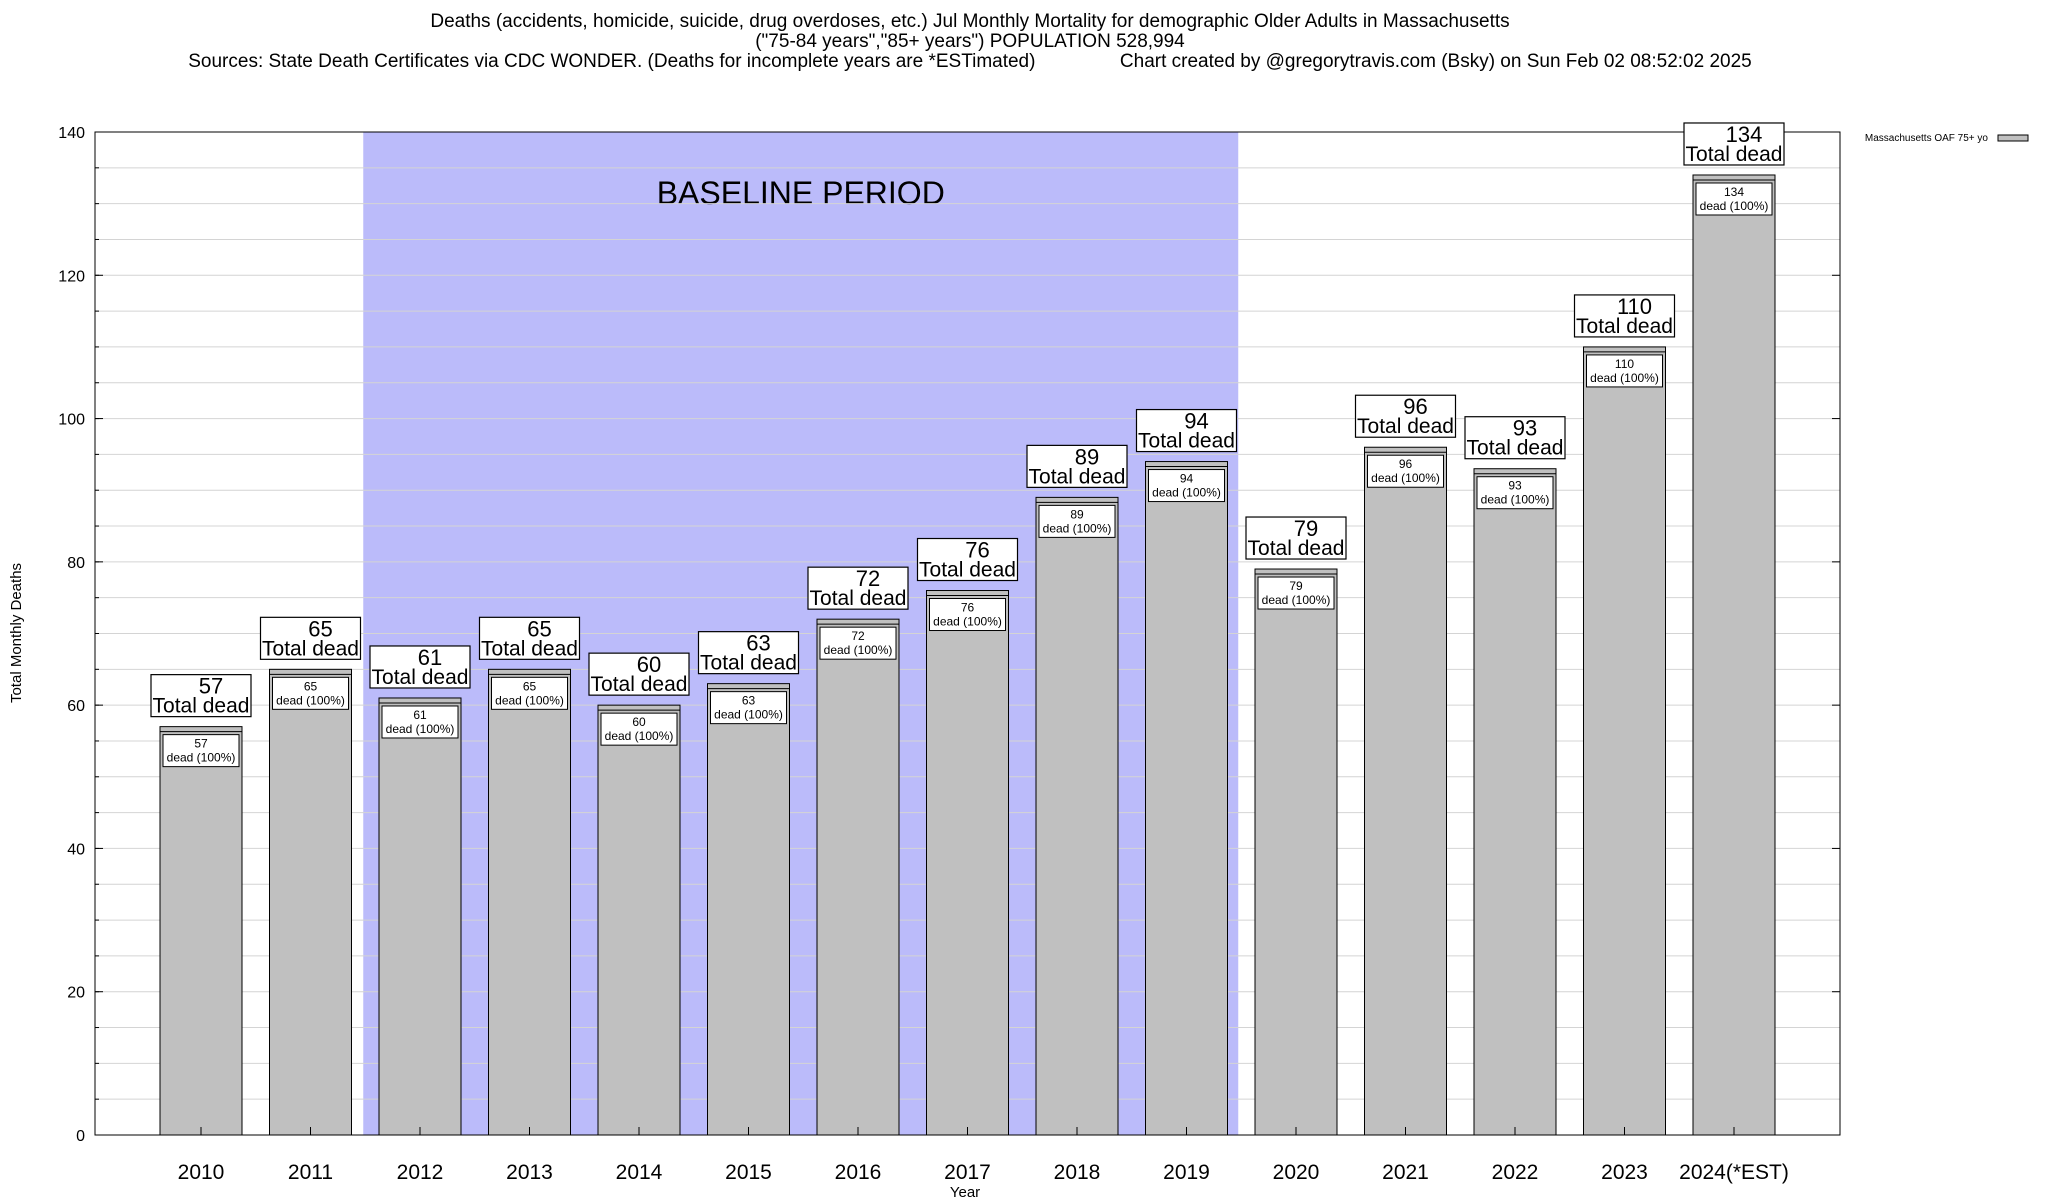 The image size is (2048, 1200). I want to click on top-label-value: 76, so click(977, 550).